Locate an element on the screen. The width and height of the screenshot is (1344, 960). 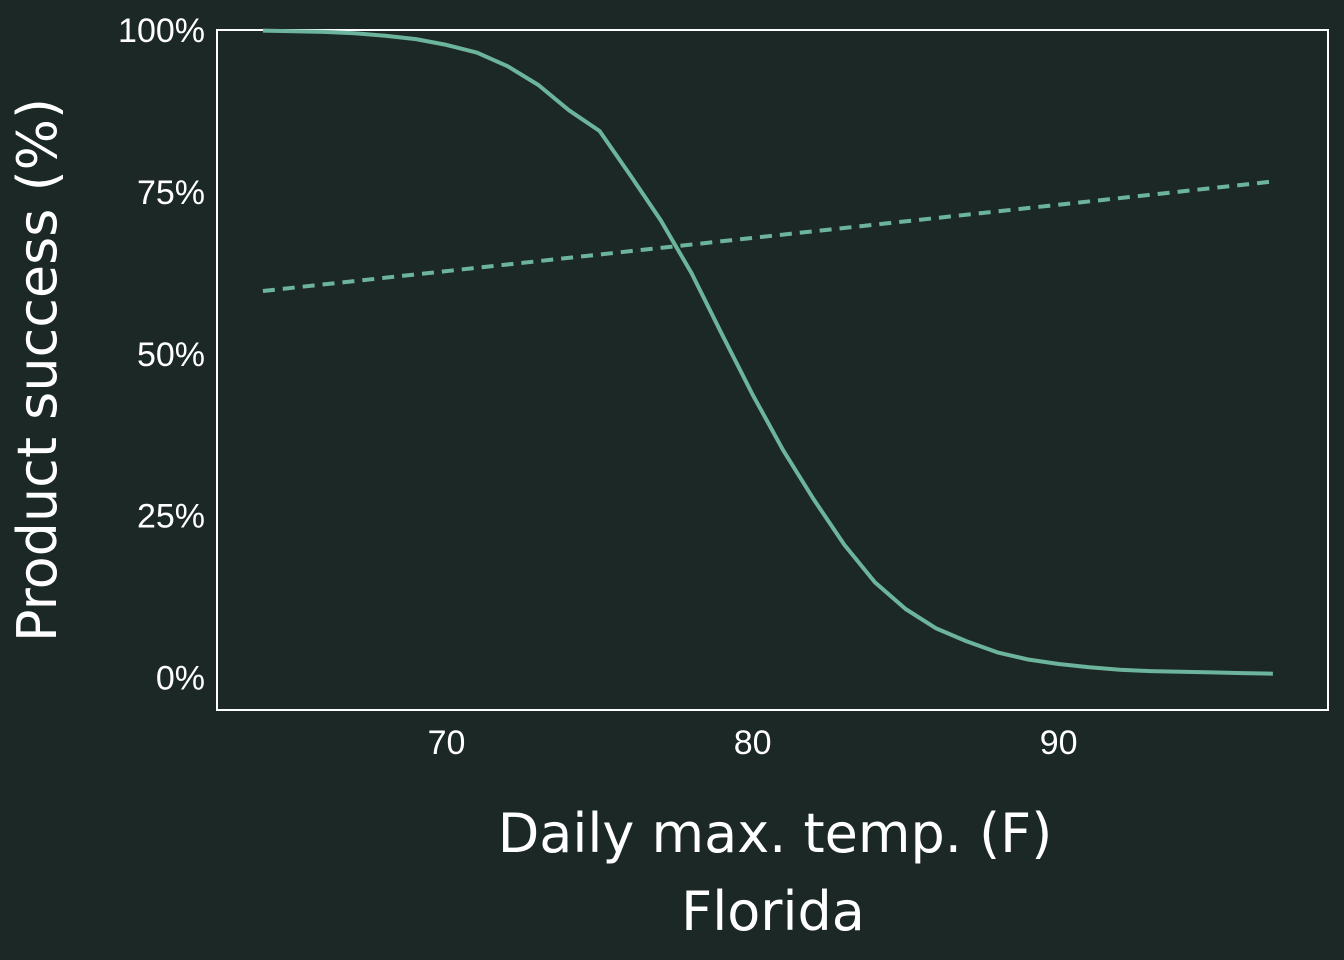
y-axis-title: Product success (%) is located at coordinates (37, 370).